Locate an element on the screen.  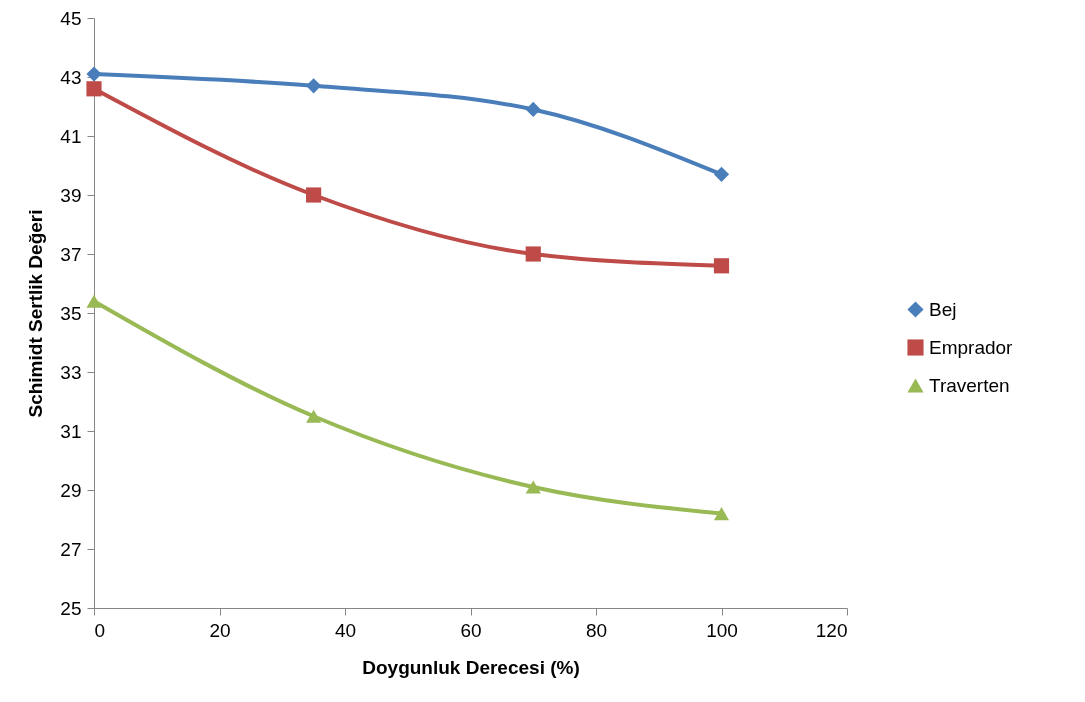
y-tick-label: 39 is located at coordinates (71, 195).